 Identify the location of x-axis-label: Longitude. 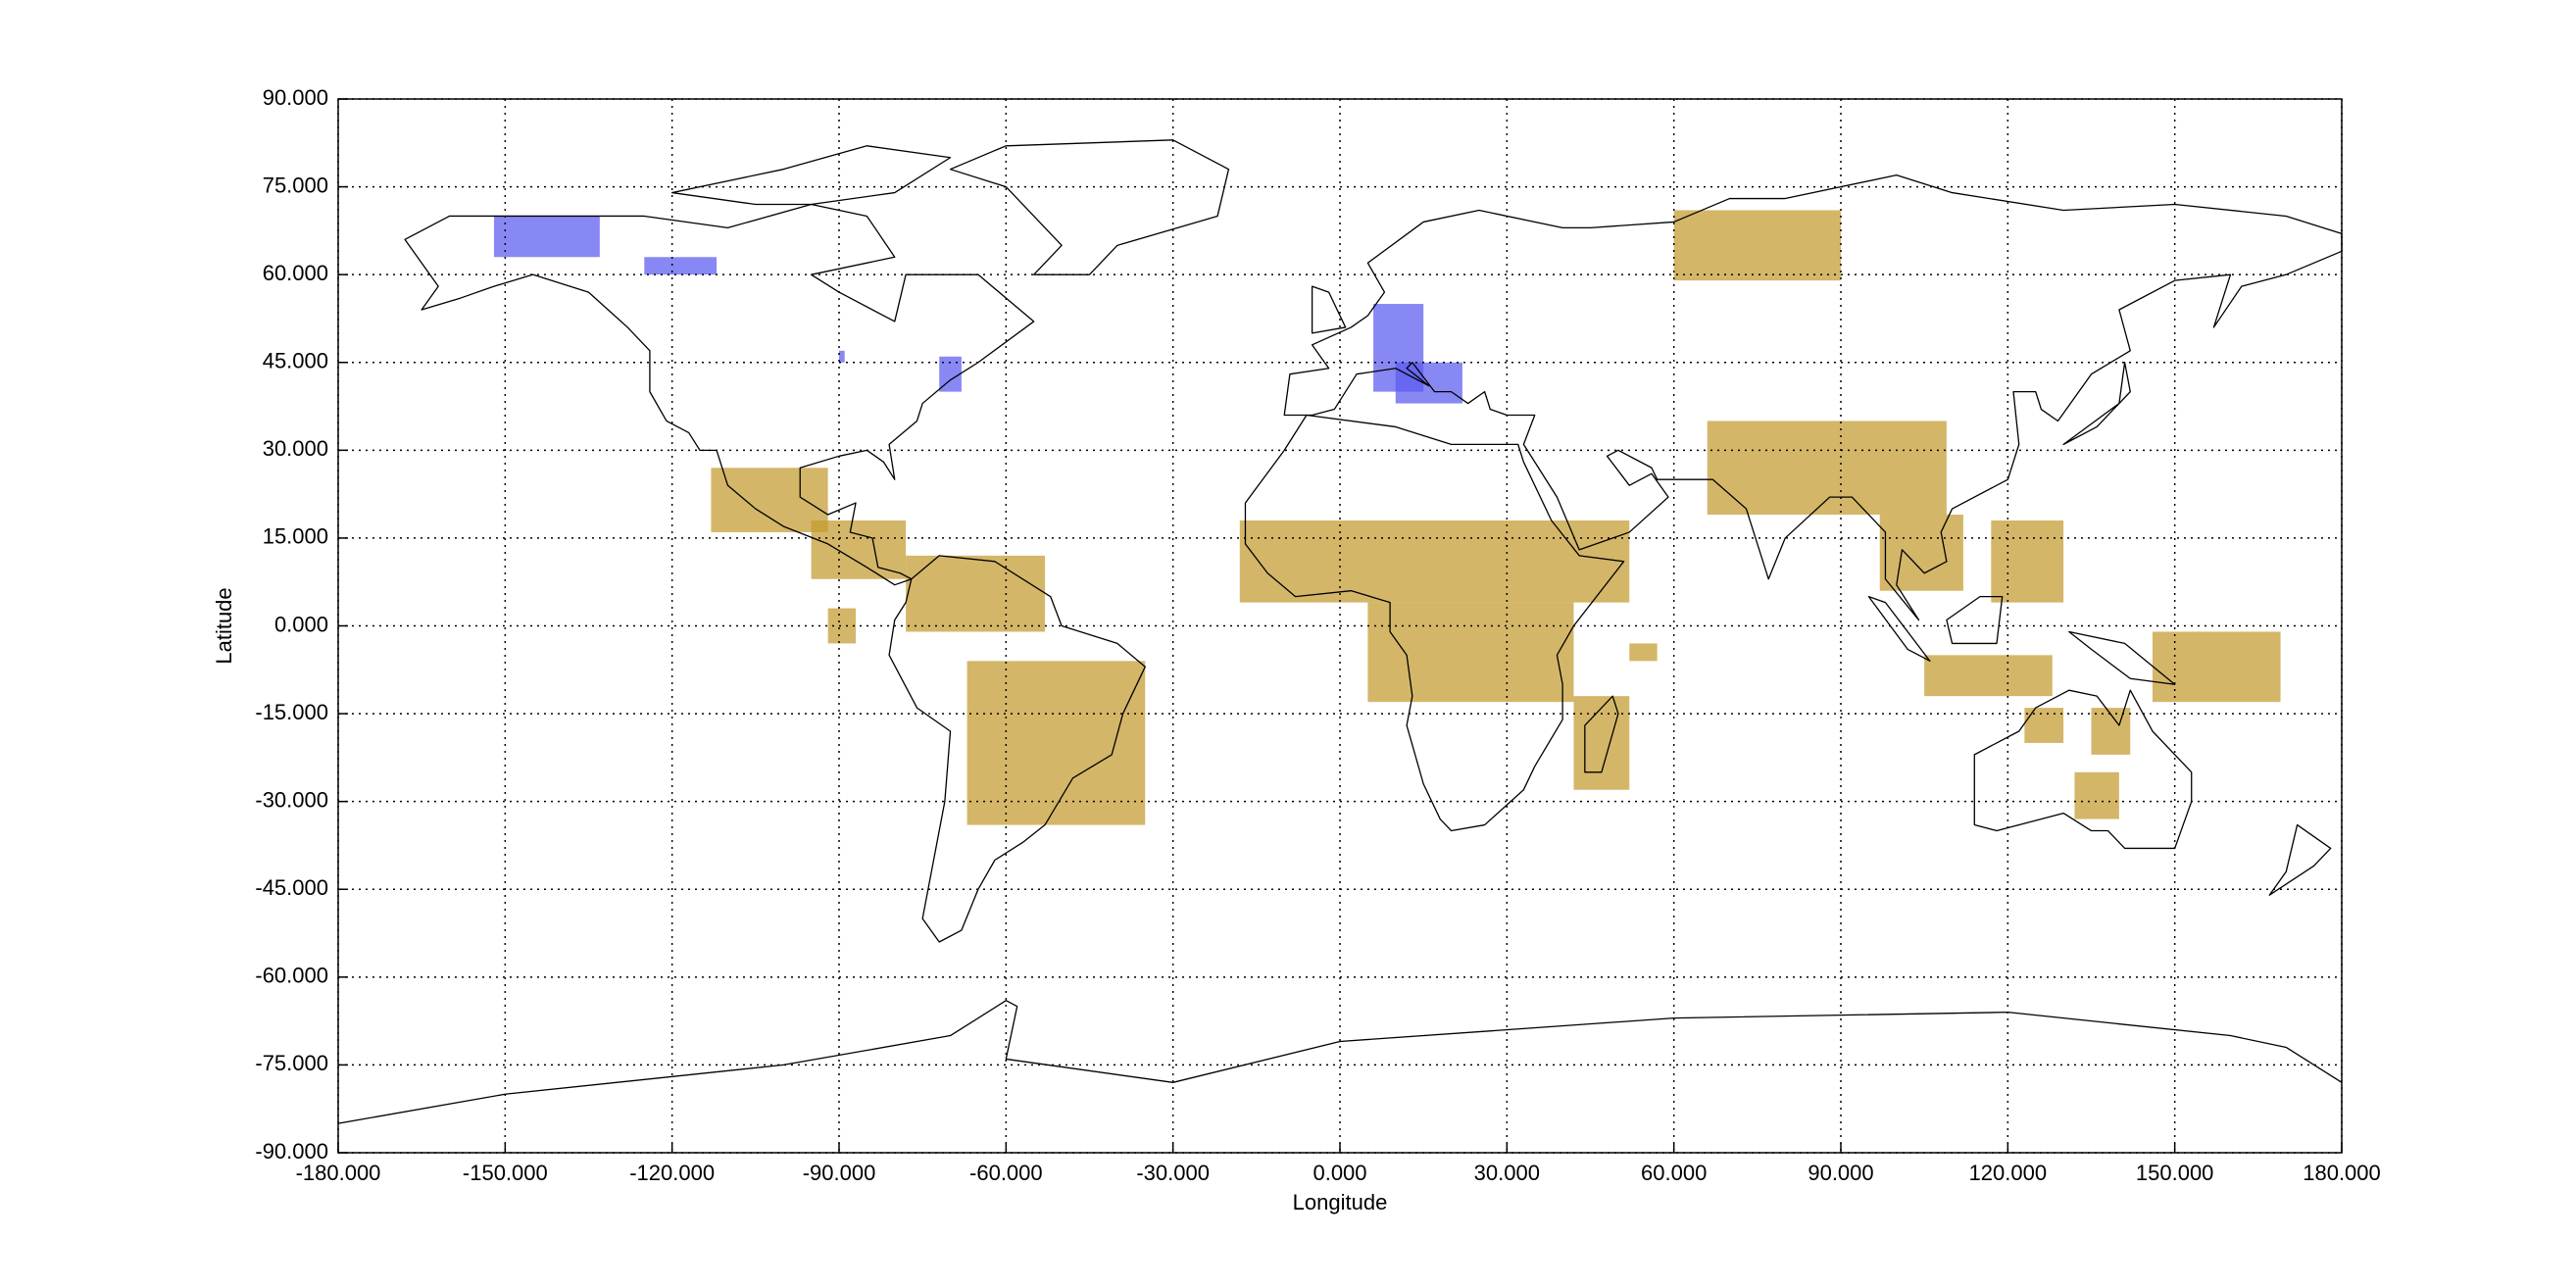
(1340, 1202).